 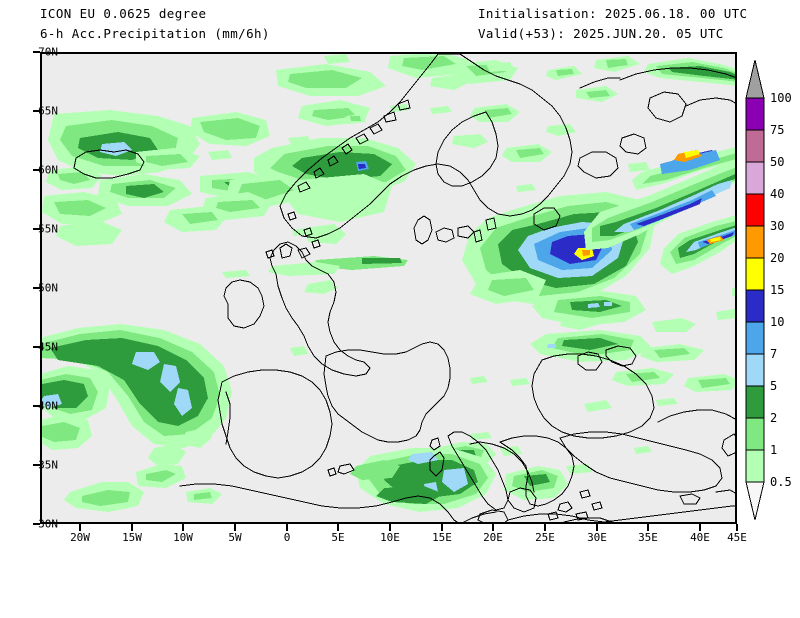 What do you see at coordinates (48, 524) in the screenshot?
I see `ytick-label: 30N` at bounding box center [48, 524].